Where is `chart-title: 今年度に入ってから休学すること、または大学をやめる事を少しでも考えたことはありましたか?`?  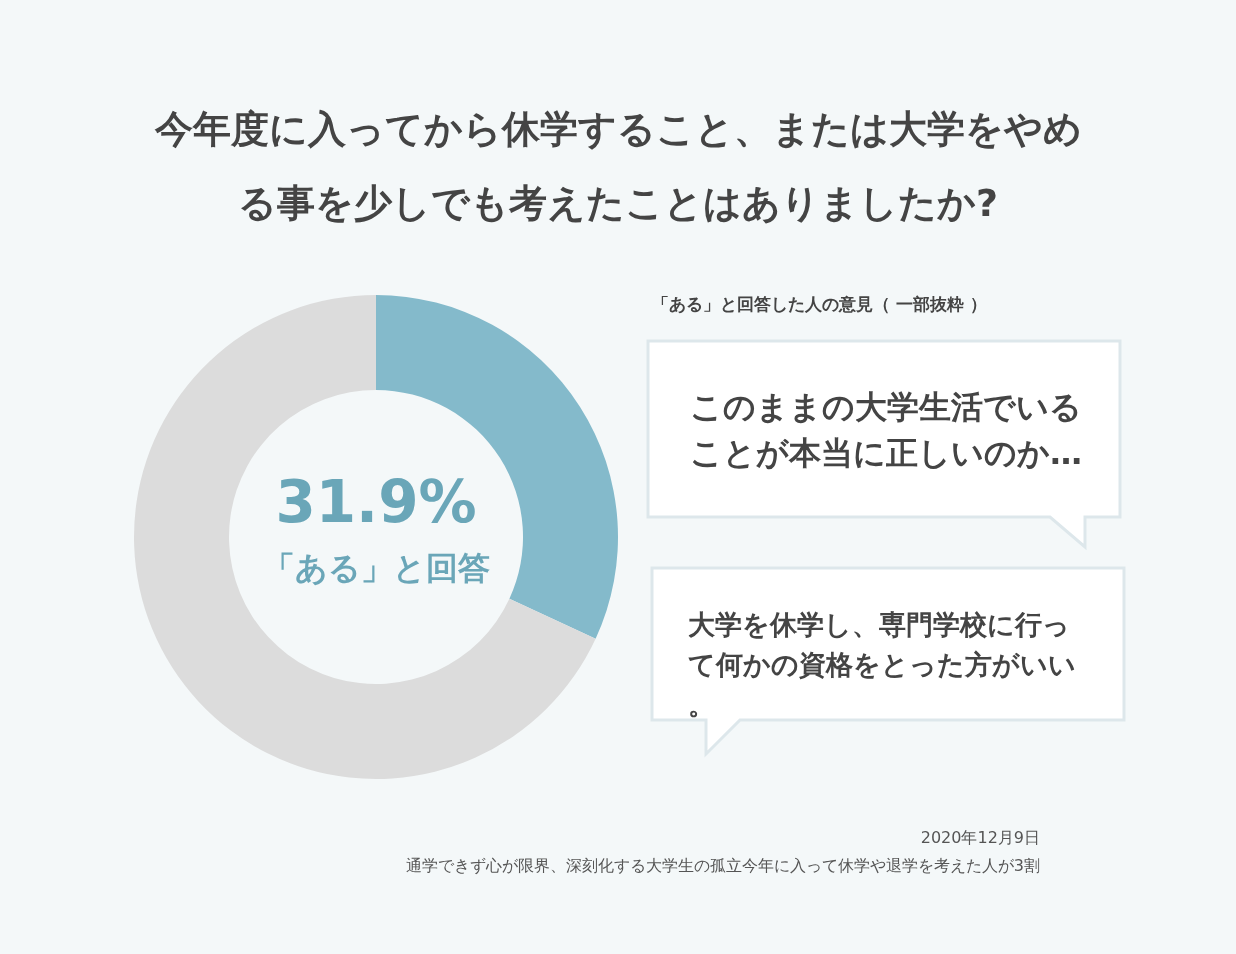
chart-title: 今年度に入ってから休学すること、または大学をやめる事を少しでも考えたことはありましたか? is located at coordinates (617, 166).